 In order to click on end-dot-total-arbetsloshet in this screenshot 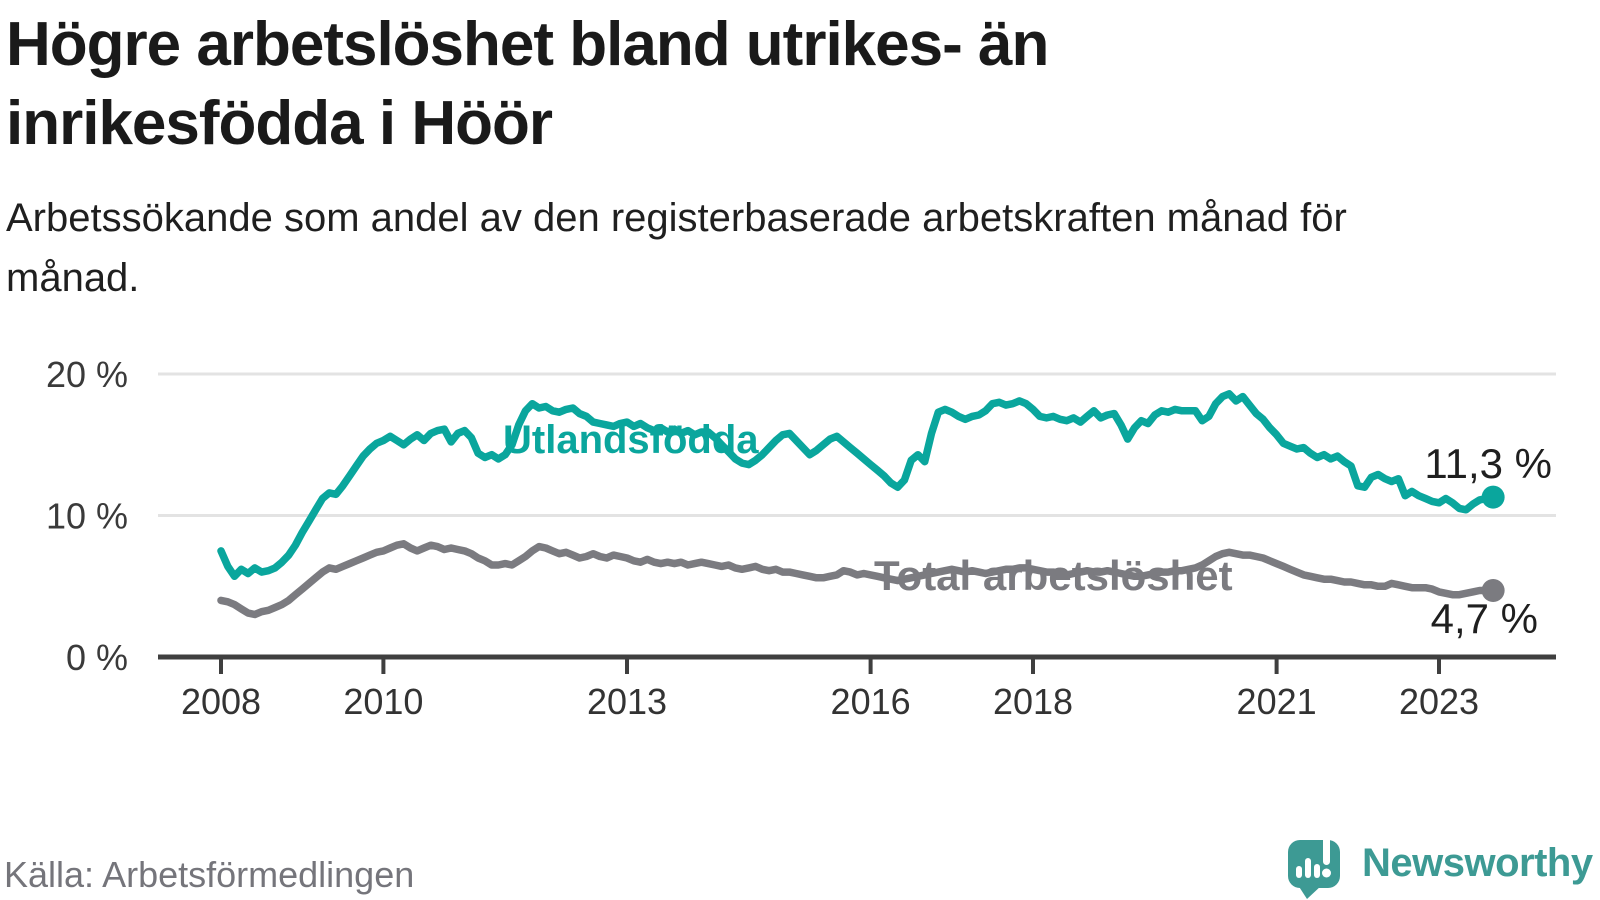, I will do `click(1493, 590)`.